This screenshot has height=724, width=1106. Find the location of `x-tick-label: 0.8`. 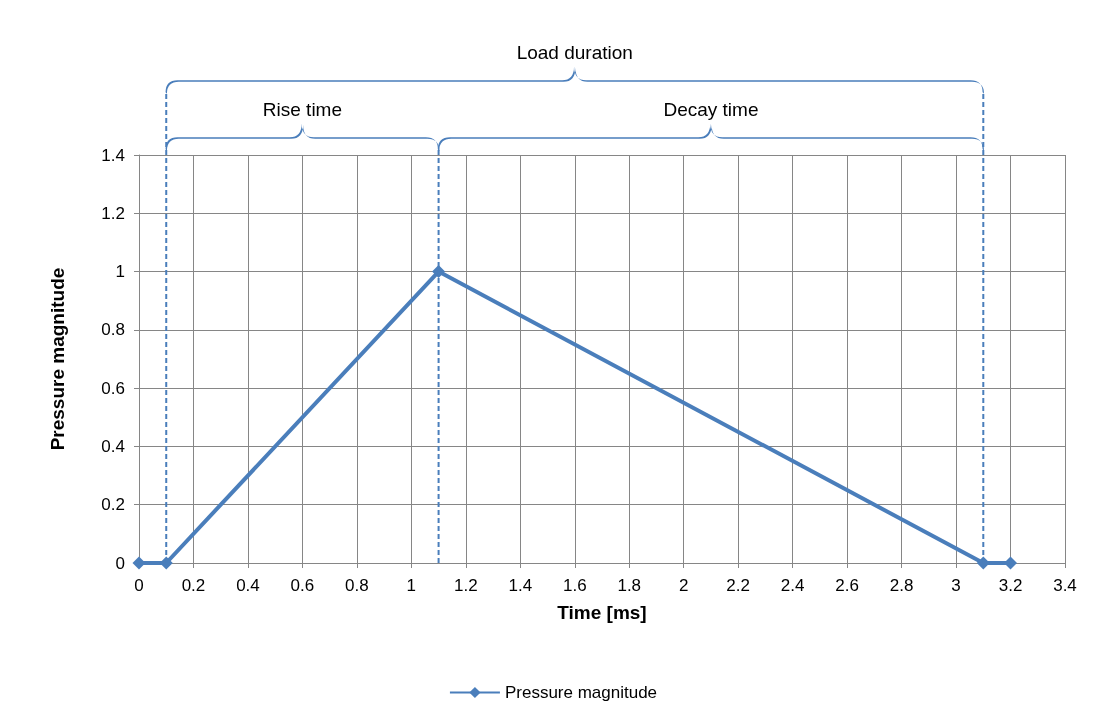

x-tick-label: 0.8 is located at coordinates (357, 585).